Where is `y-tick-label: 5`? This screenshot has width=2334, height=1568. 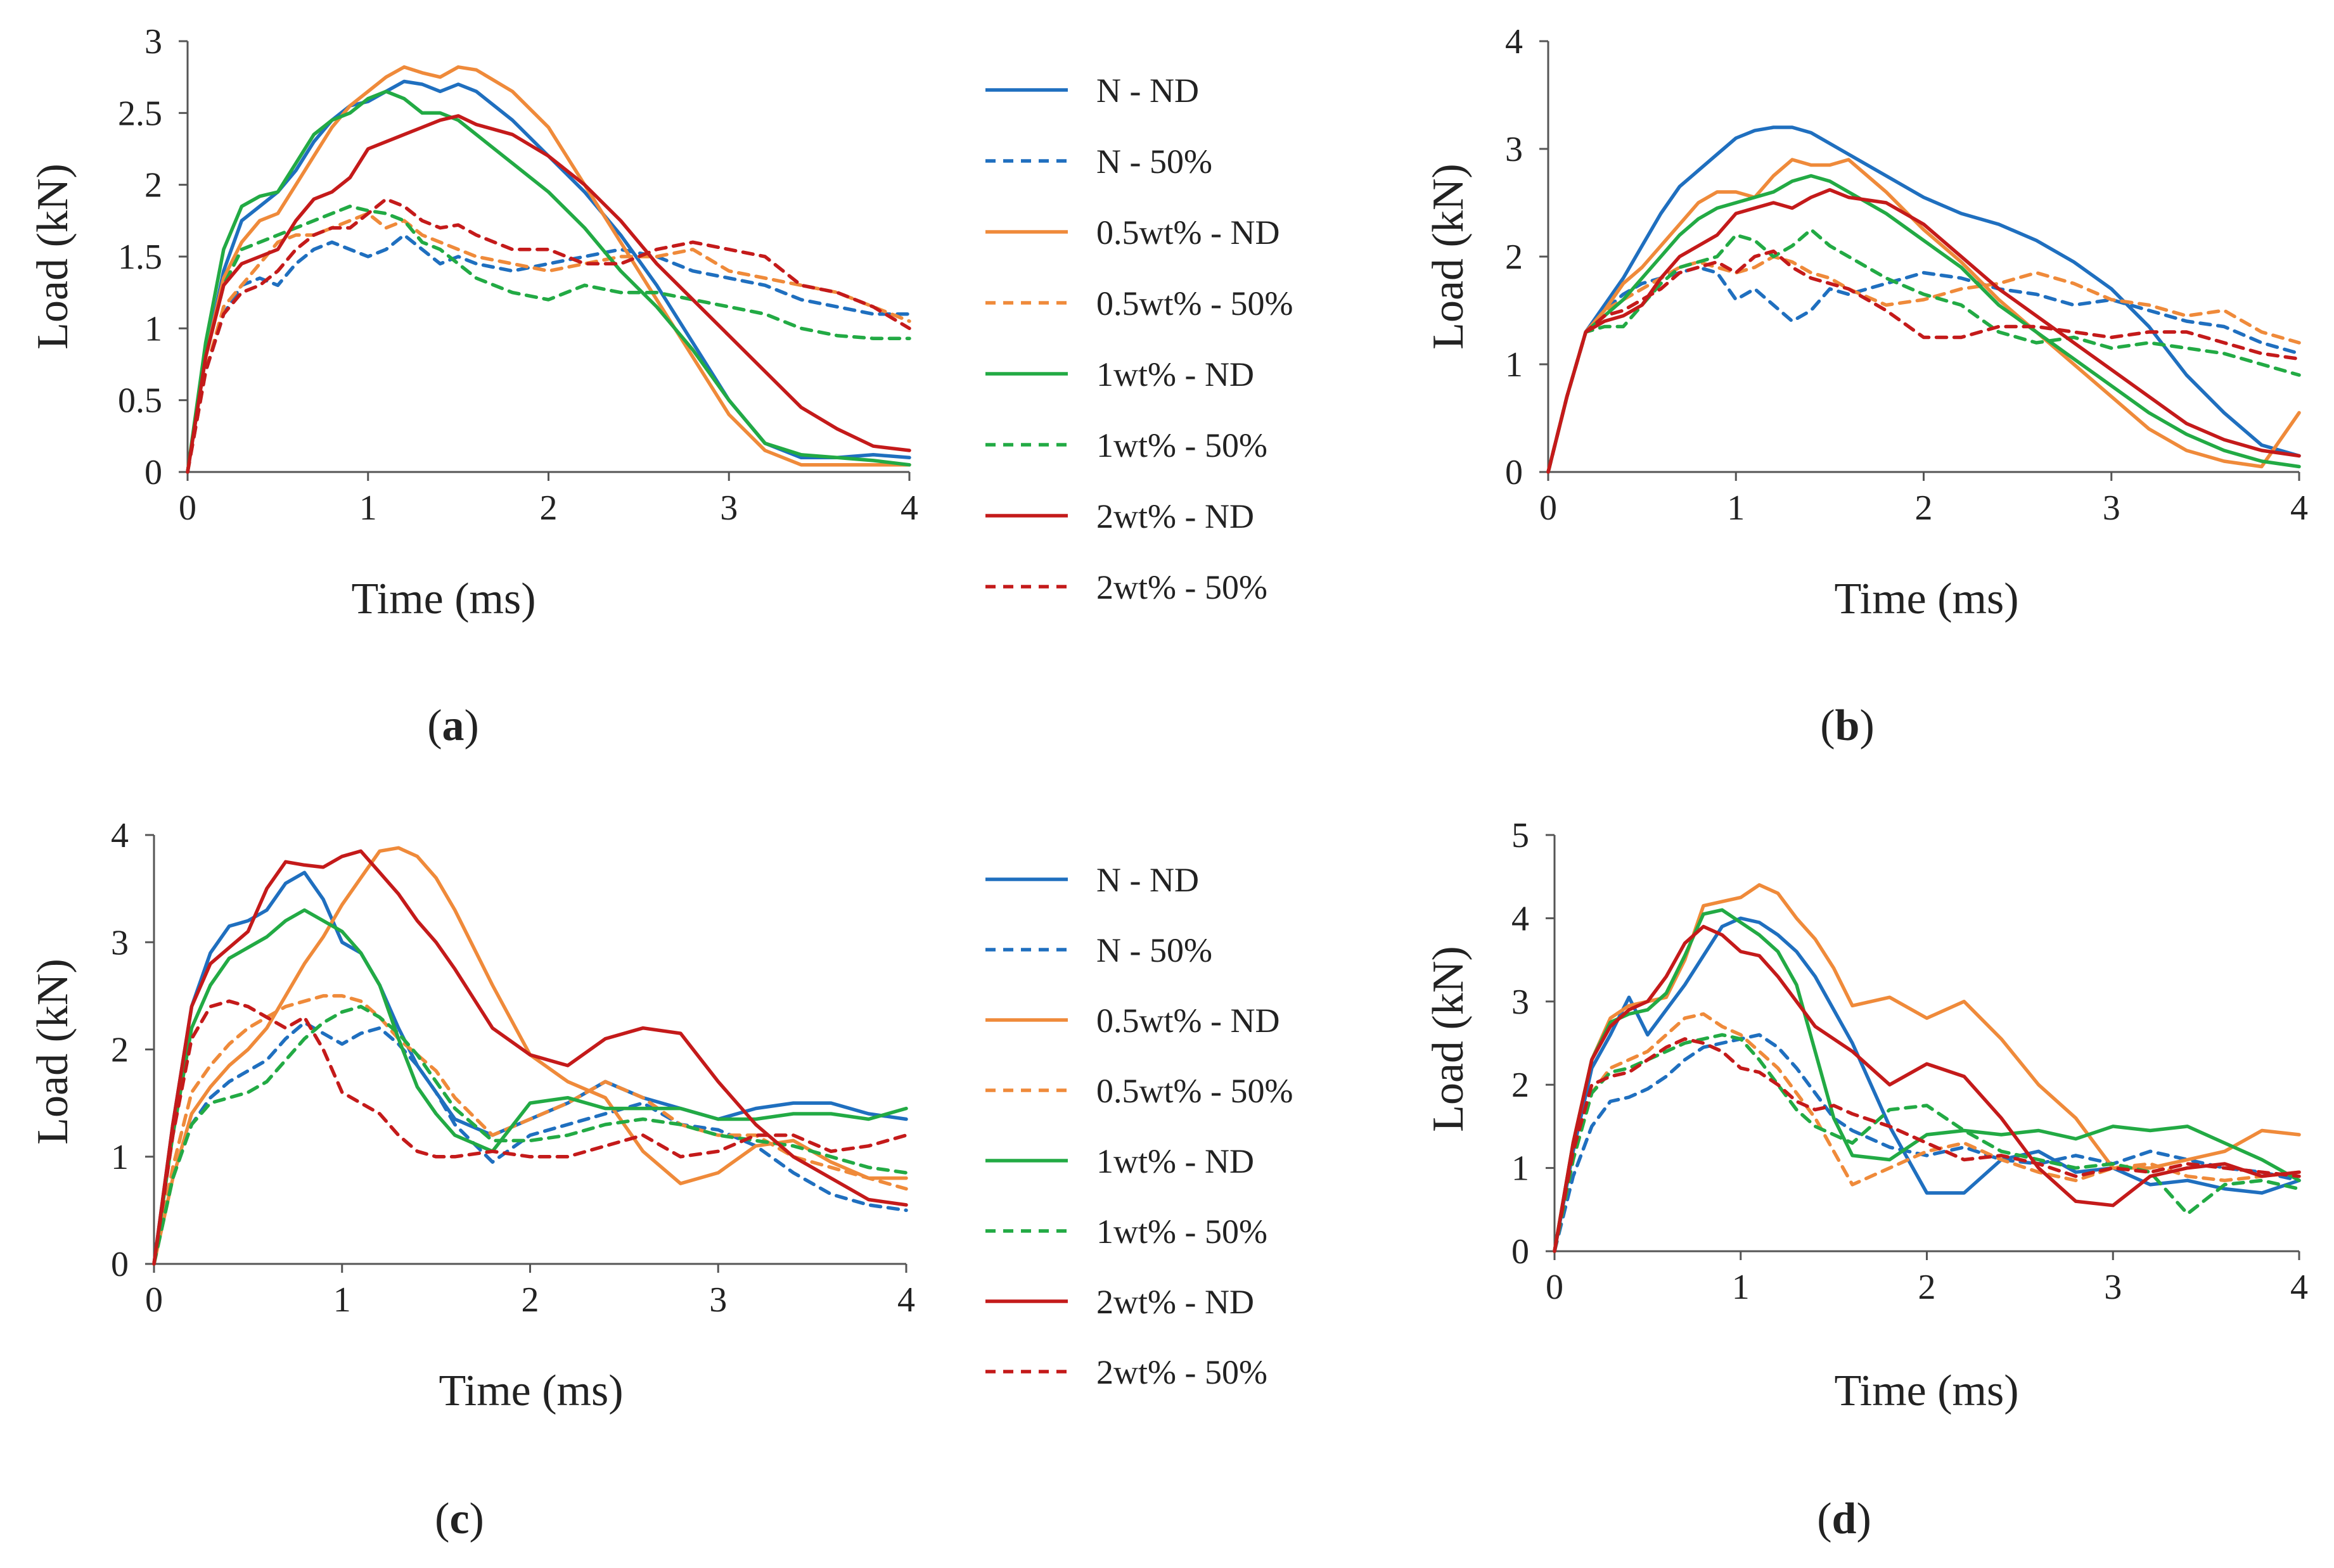
y-tick-label: 5 is located at coordinates (1520, 835).